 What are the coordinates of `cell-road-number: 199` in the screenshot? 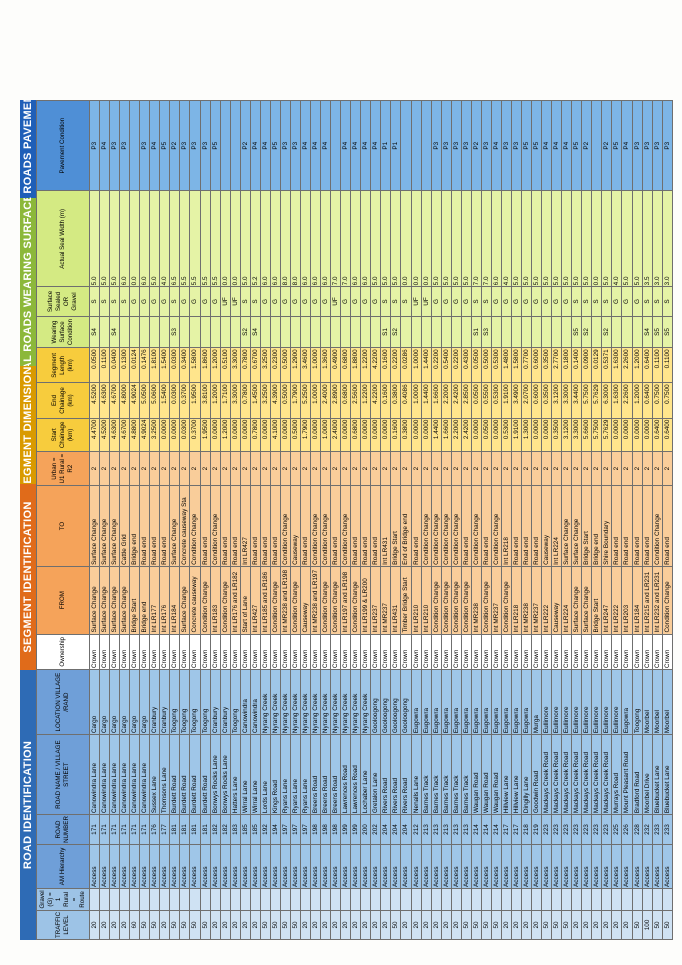 It's located at (355, 829).